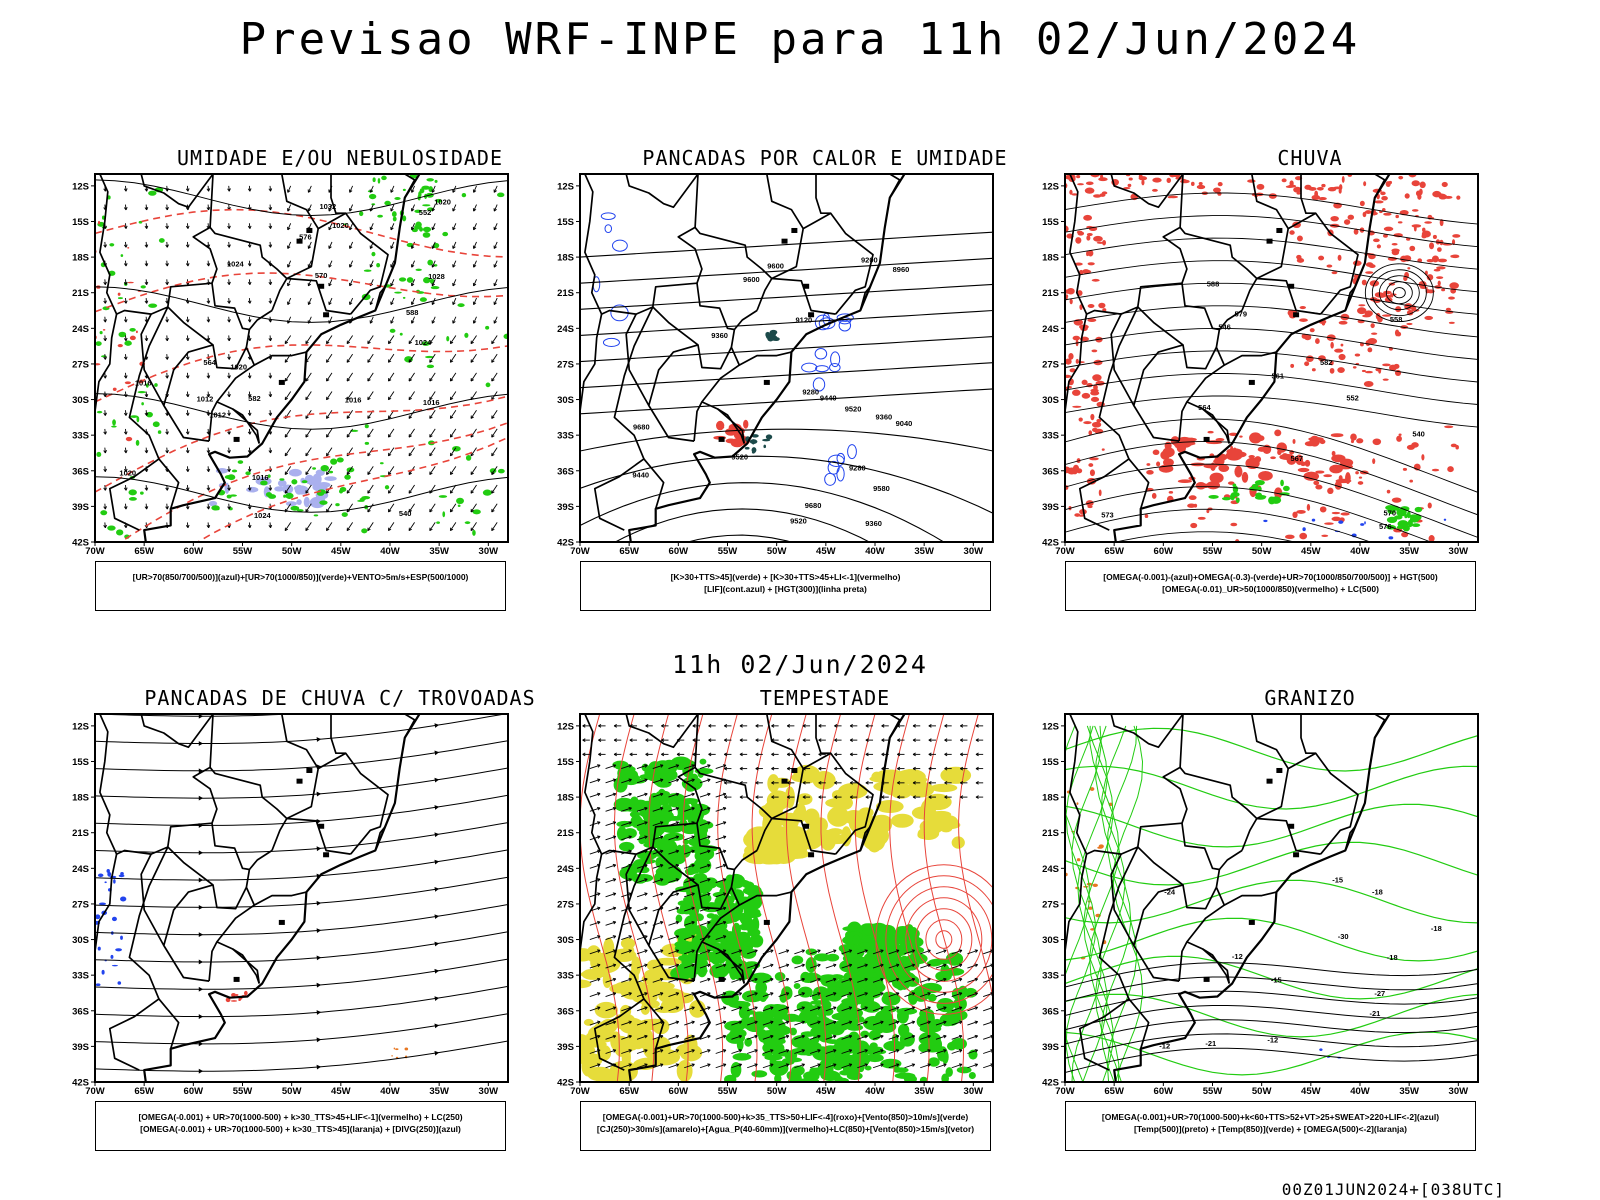  What do you see at coordinates (1271, 1003) in the screenshot?
I see `temp500-contour` at bounding box center [1271, 1003].